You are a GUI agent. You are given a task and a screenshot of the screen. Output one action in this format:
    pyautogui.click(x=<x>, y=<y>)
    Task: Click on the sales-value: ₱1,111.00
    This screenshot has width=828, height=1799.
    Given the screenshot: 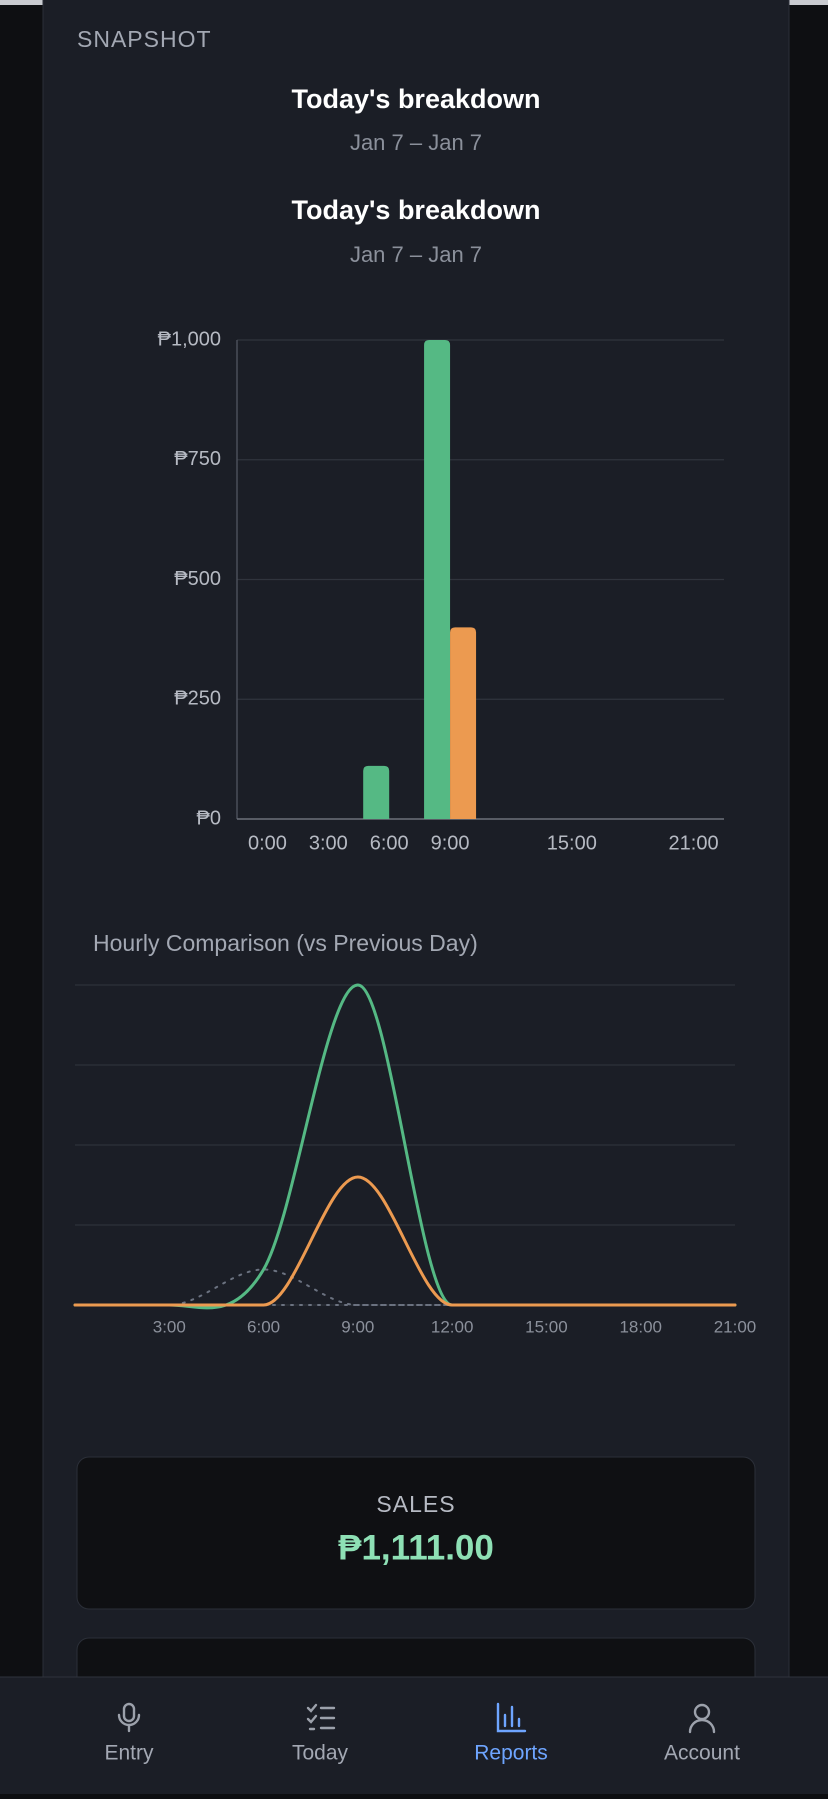 What is the action you would take?
    pyautogui.click(x=416, y=1547)
    